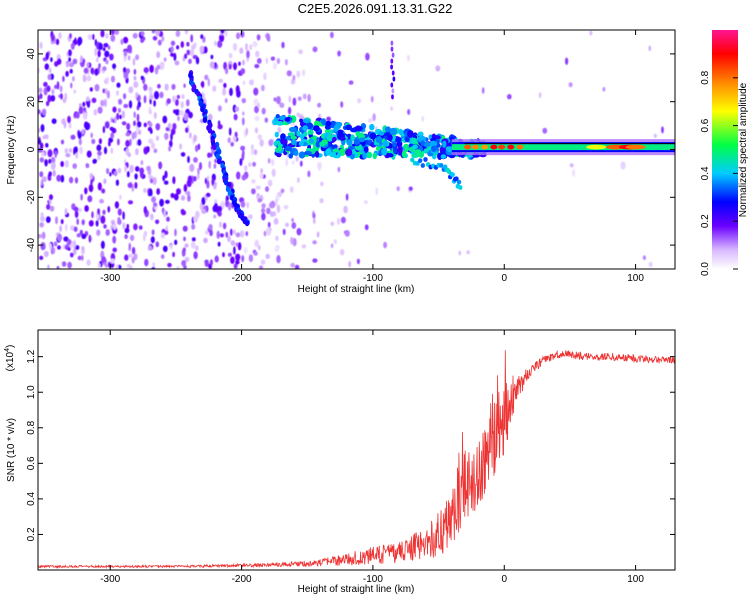 The width and height of the screenshot is (750, 600). What do you see at coordinates (705, 77) in the screenshot?
I see `colorbar-tick-label: 0.8` at bounding box center [705, 77].